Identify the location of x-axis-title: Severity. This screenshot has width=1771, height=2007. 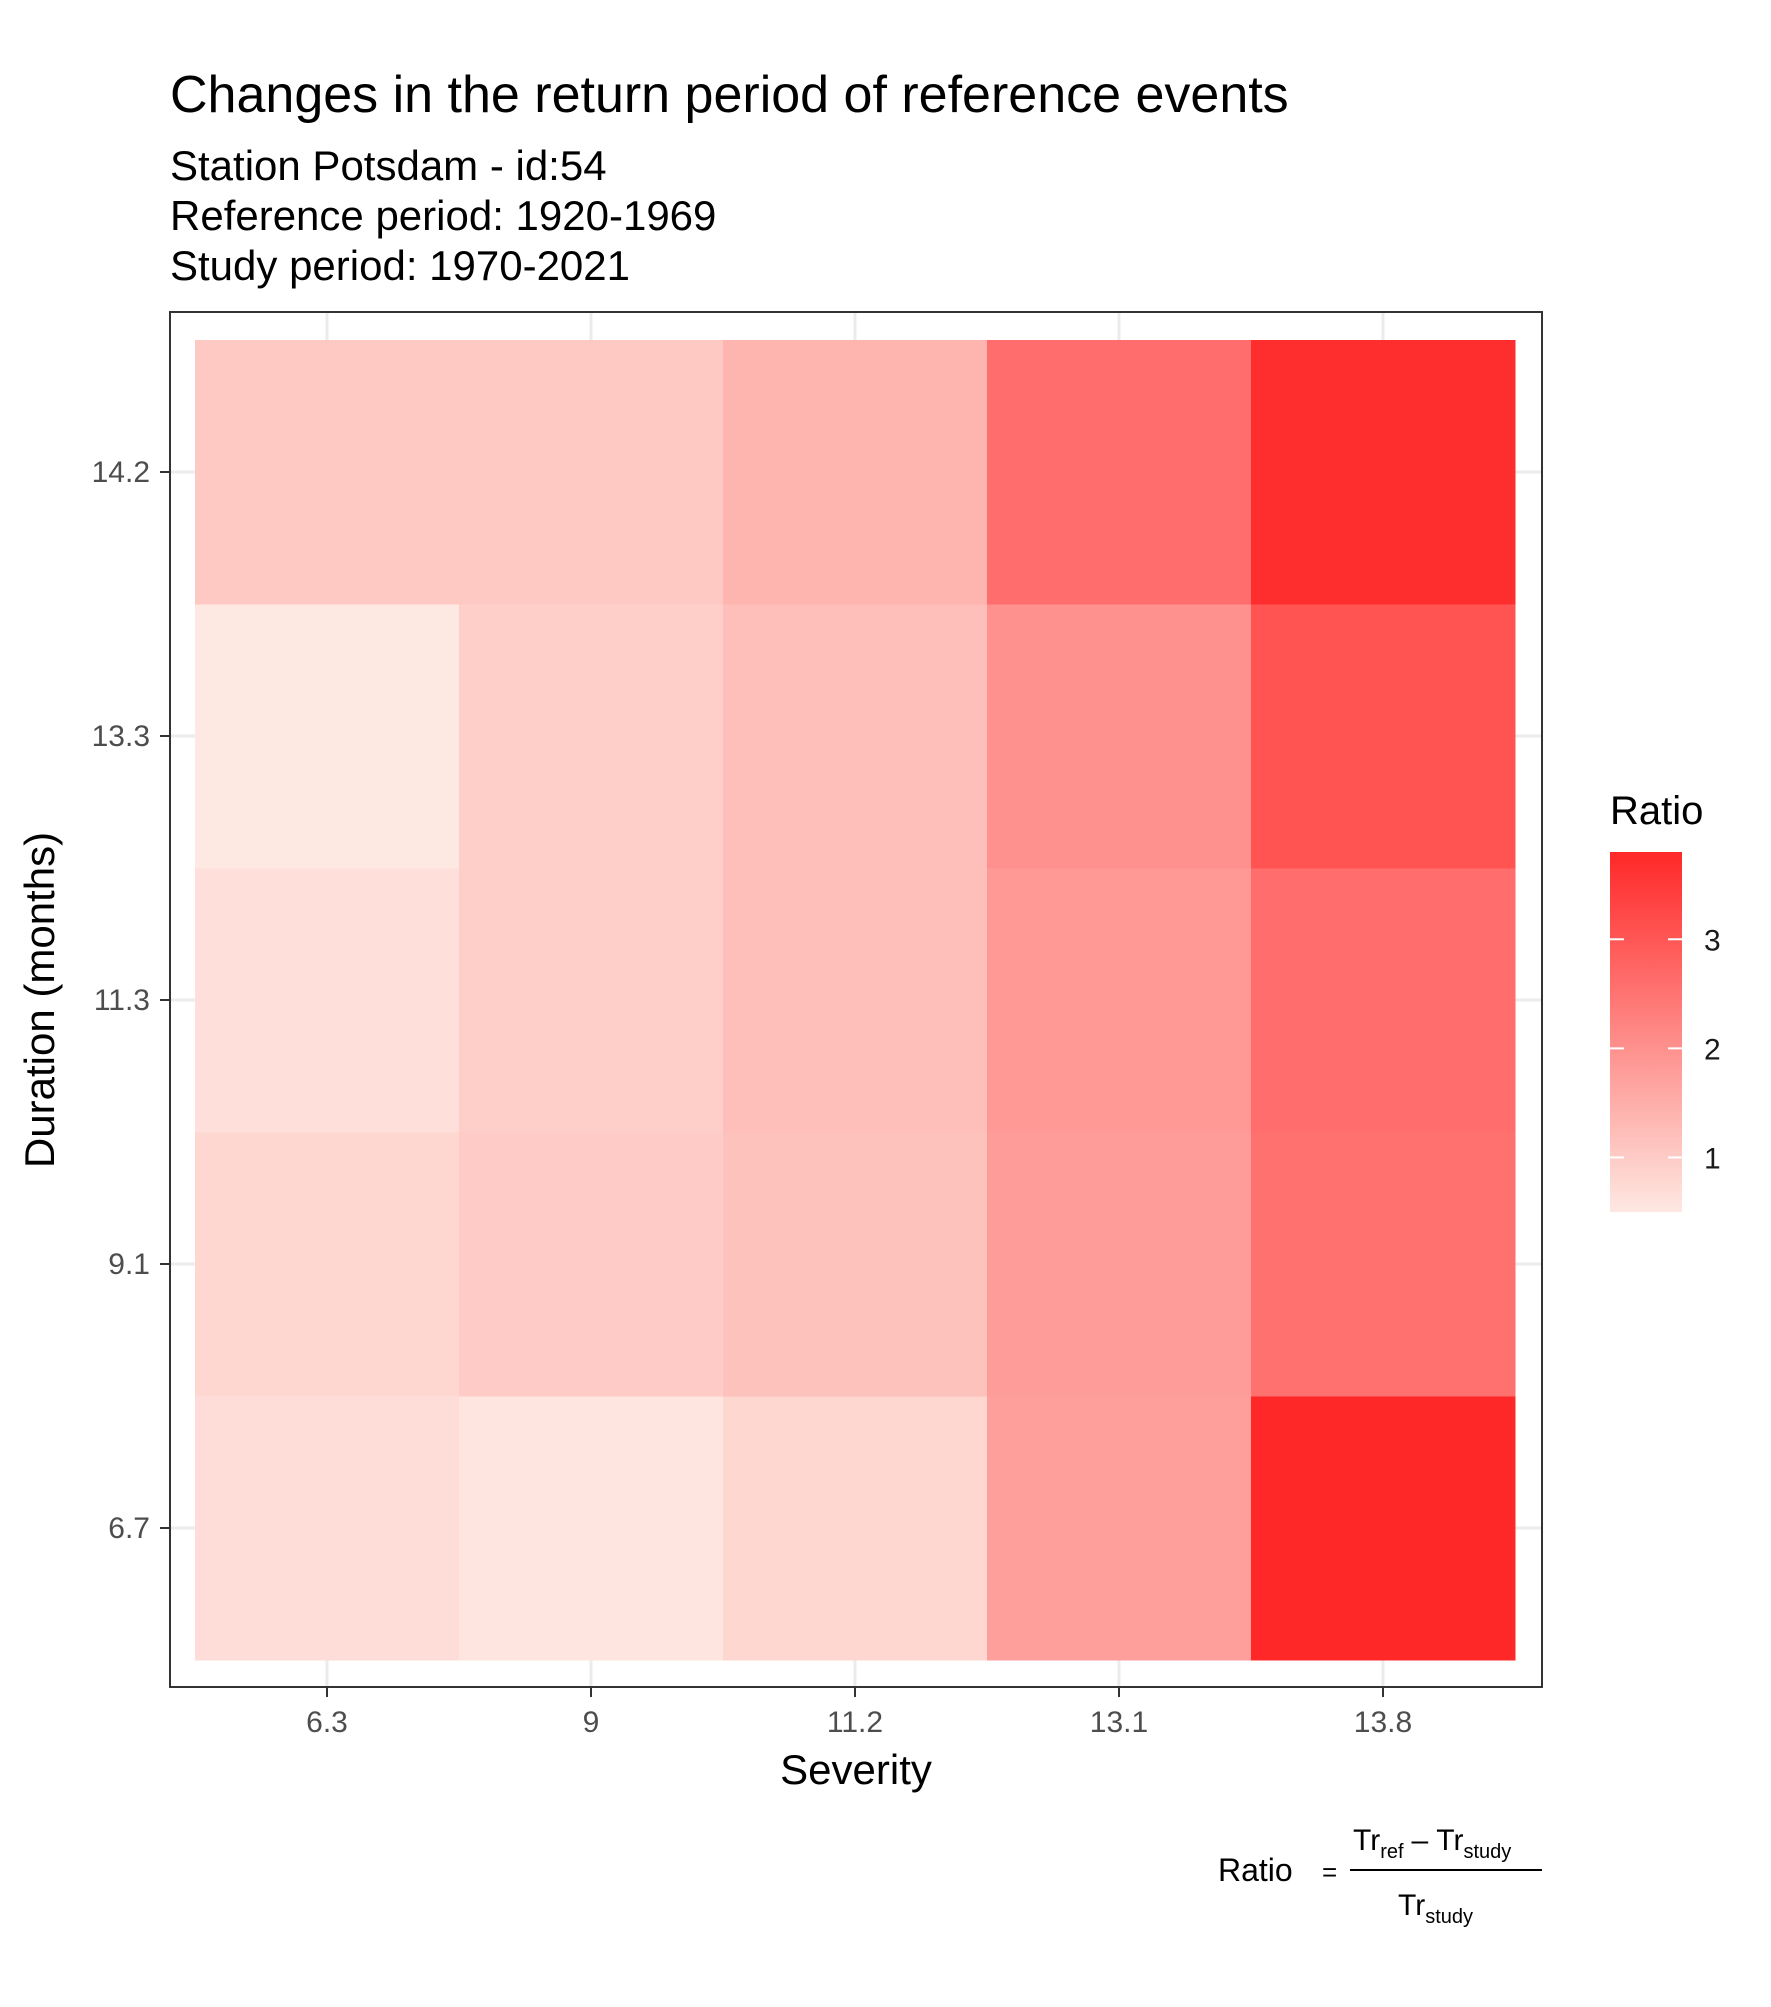
(856, 1769).